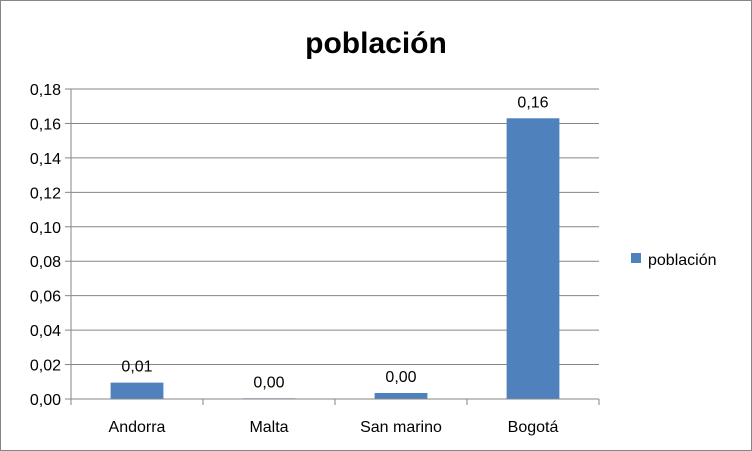 This screenshot has height=451, width=752. What do you see at coordinates (45, 366) in the screenshot?
I see `y-tick-label: 0,02` at bounding box center [45, 366].